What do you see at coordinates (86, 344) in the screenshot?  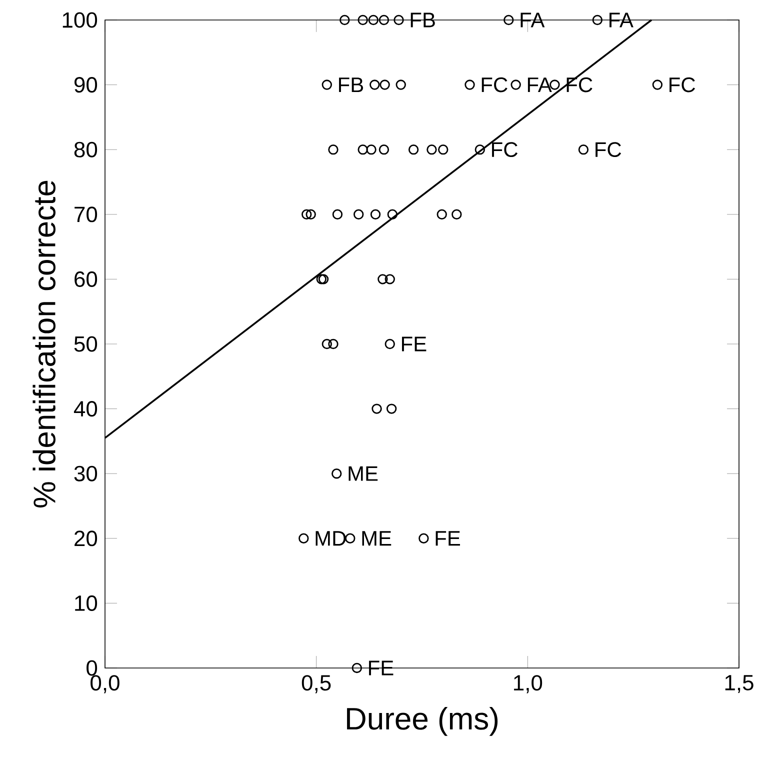 I see `y-tick-label: 50` at bounding box center [86, 344].